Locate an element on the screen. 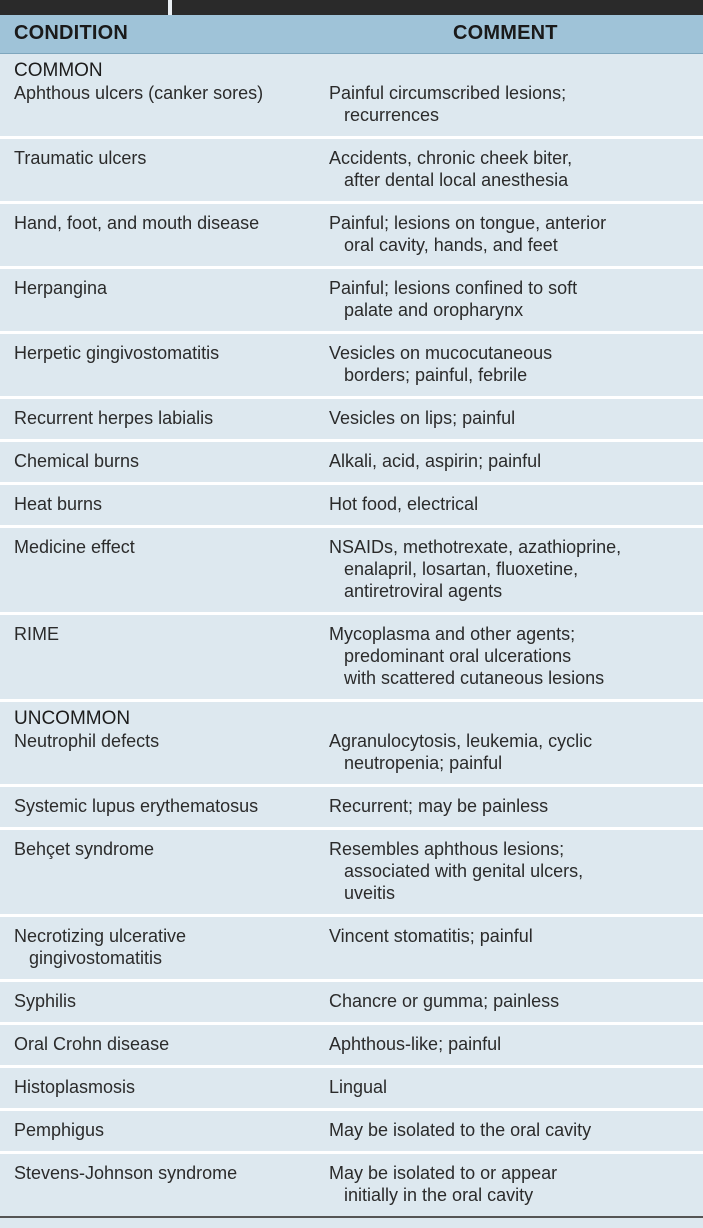 Image resolution: width=703 pixels, height=1228 pixels. condition-text: RIME is located at coordinates (36, 634).